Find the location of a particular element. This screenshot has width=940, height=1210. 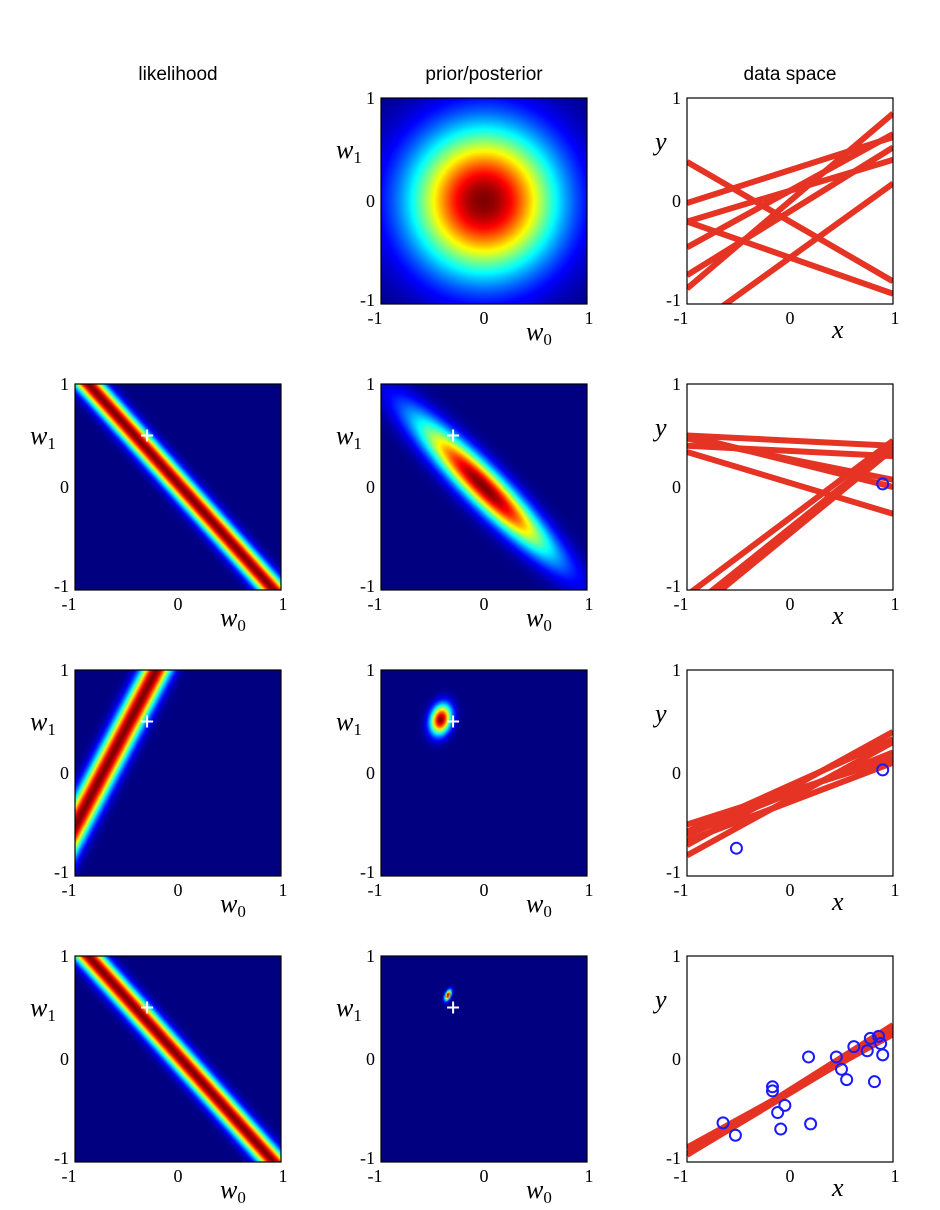

data-space-panel-row-2: 10-1-1 0 1yx is located at coordinates (776, 502).